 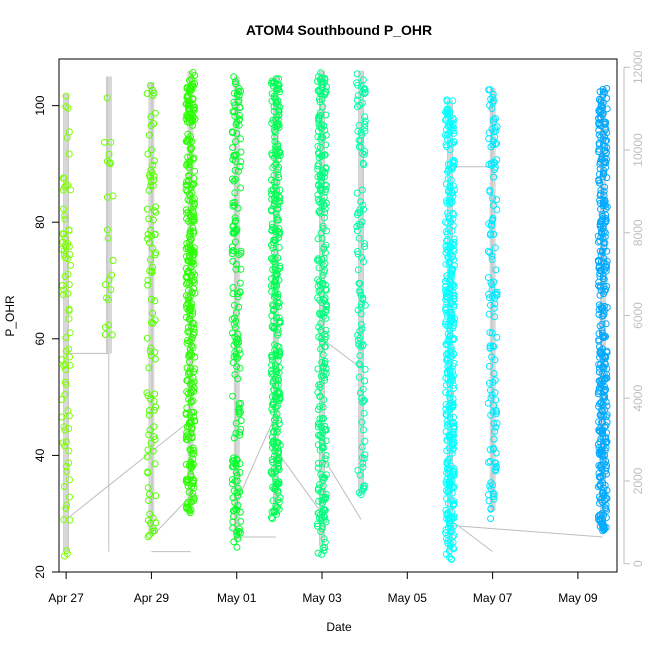 I want to click on x-tick-label: May 05, so click(x=408, y=598).